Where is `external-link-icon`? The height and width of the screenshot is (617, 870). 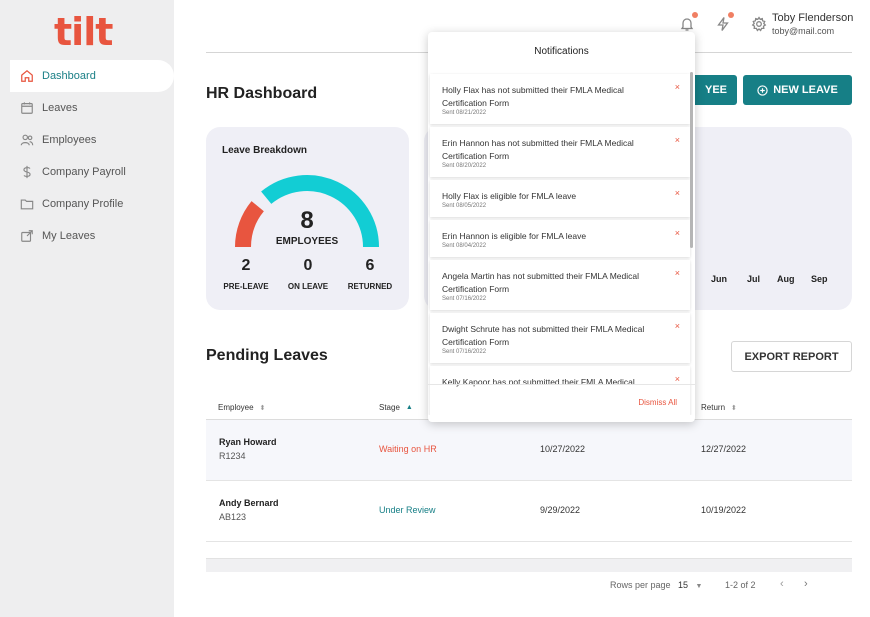 external-link-icon is located at coordinates (27, 236).